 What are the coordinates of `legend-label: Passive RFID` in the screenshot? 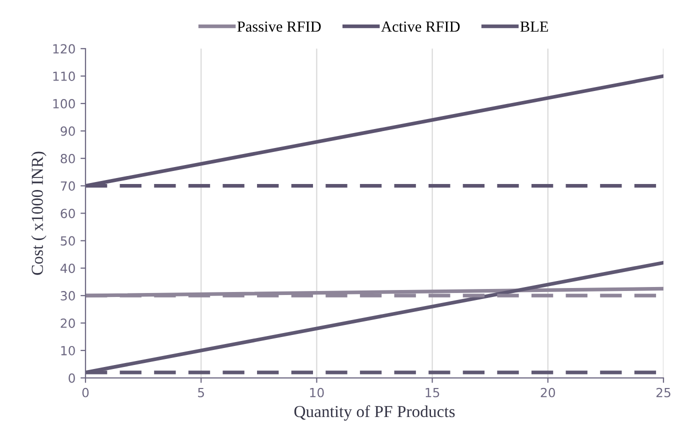 It's located at (279, 27).